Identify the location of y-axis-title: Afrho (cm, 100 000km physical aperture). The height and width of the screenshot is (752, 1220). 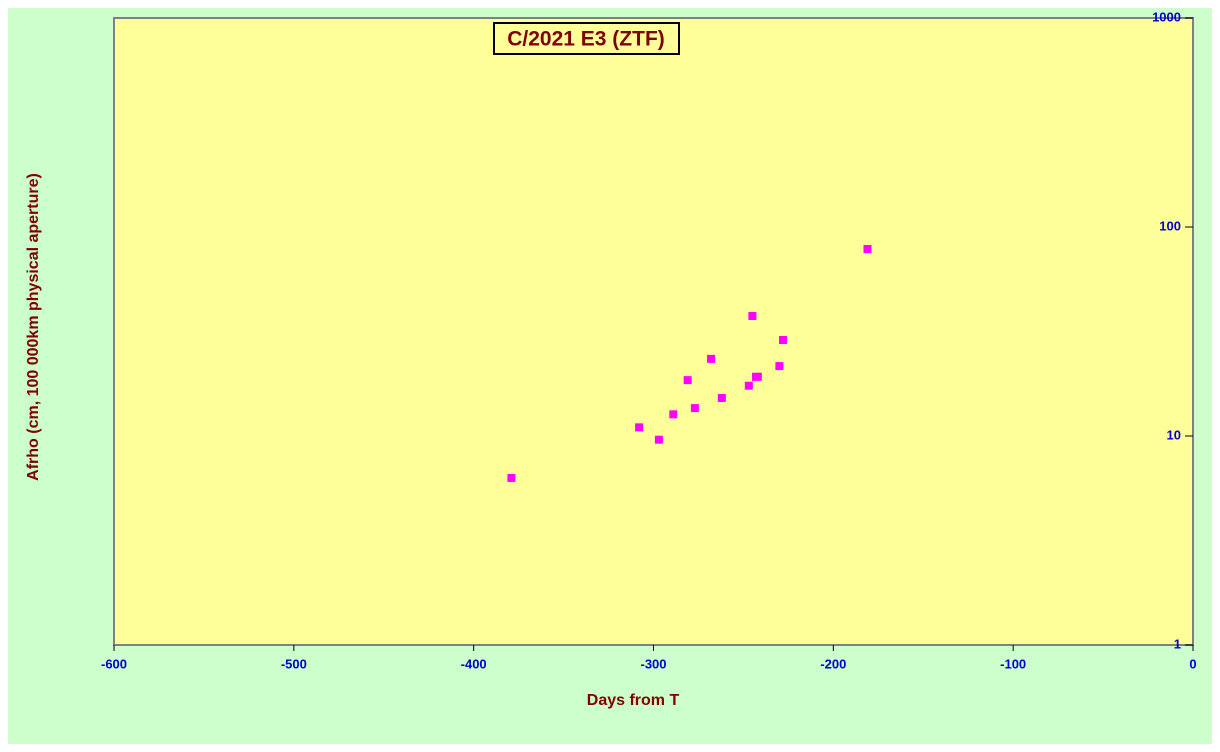
(33, 327).